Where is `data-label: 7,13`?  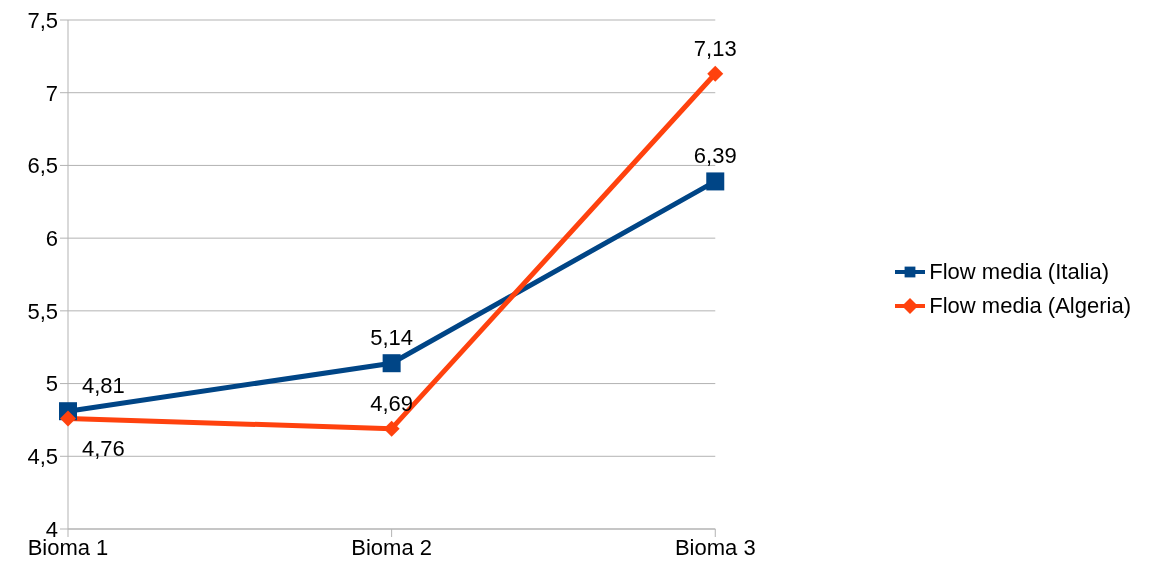
data-label: 7,13 is located at coordinates (715, 48).